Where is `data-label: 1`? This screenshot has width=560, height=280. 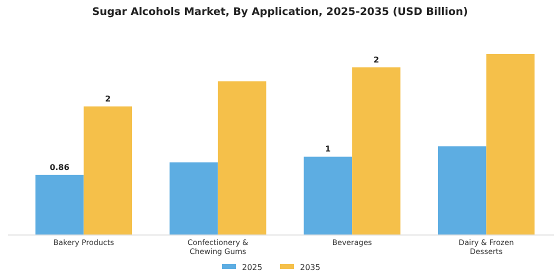 data-label: 1 is located at coordinates (328, 149).